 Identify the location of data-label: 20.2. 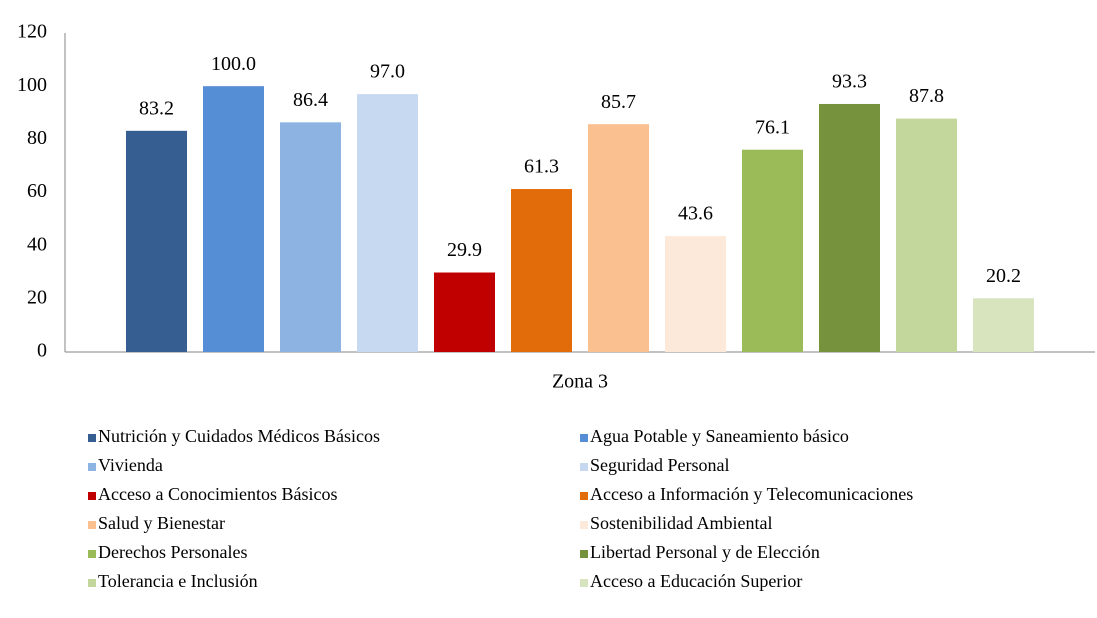
(1003, 276).